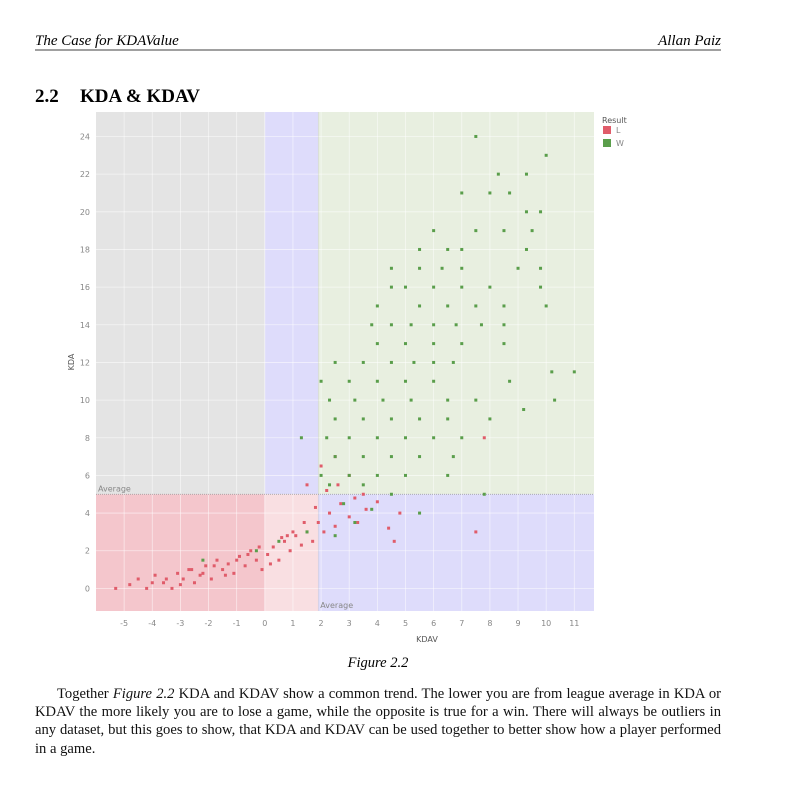  What do you see at coordinates (87, 513) in the screenshot?
I see `y-tick-label: 4` at bounding box center [87, 513].